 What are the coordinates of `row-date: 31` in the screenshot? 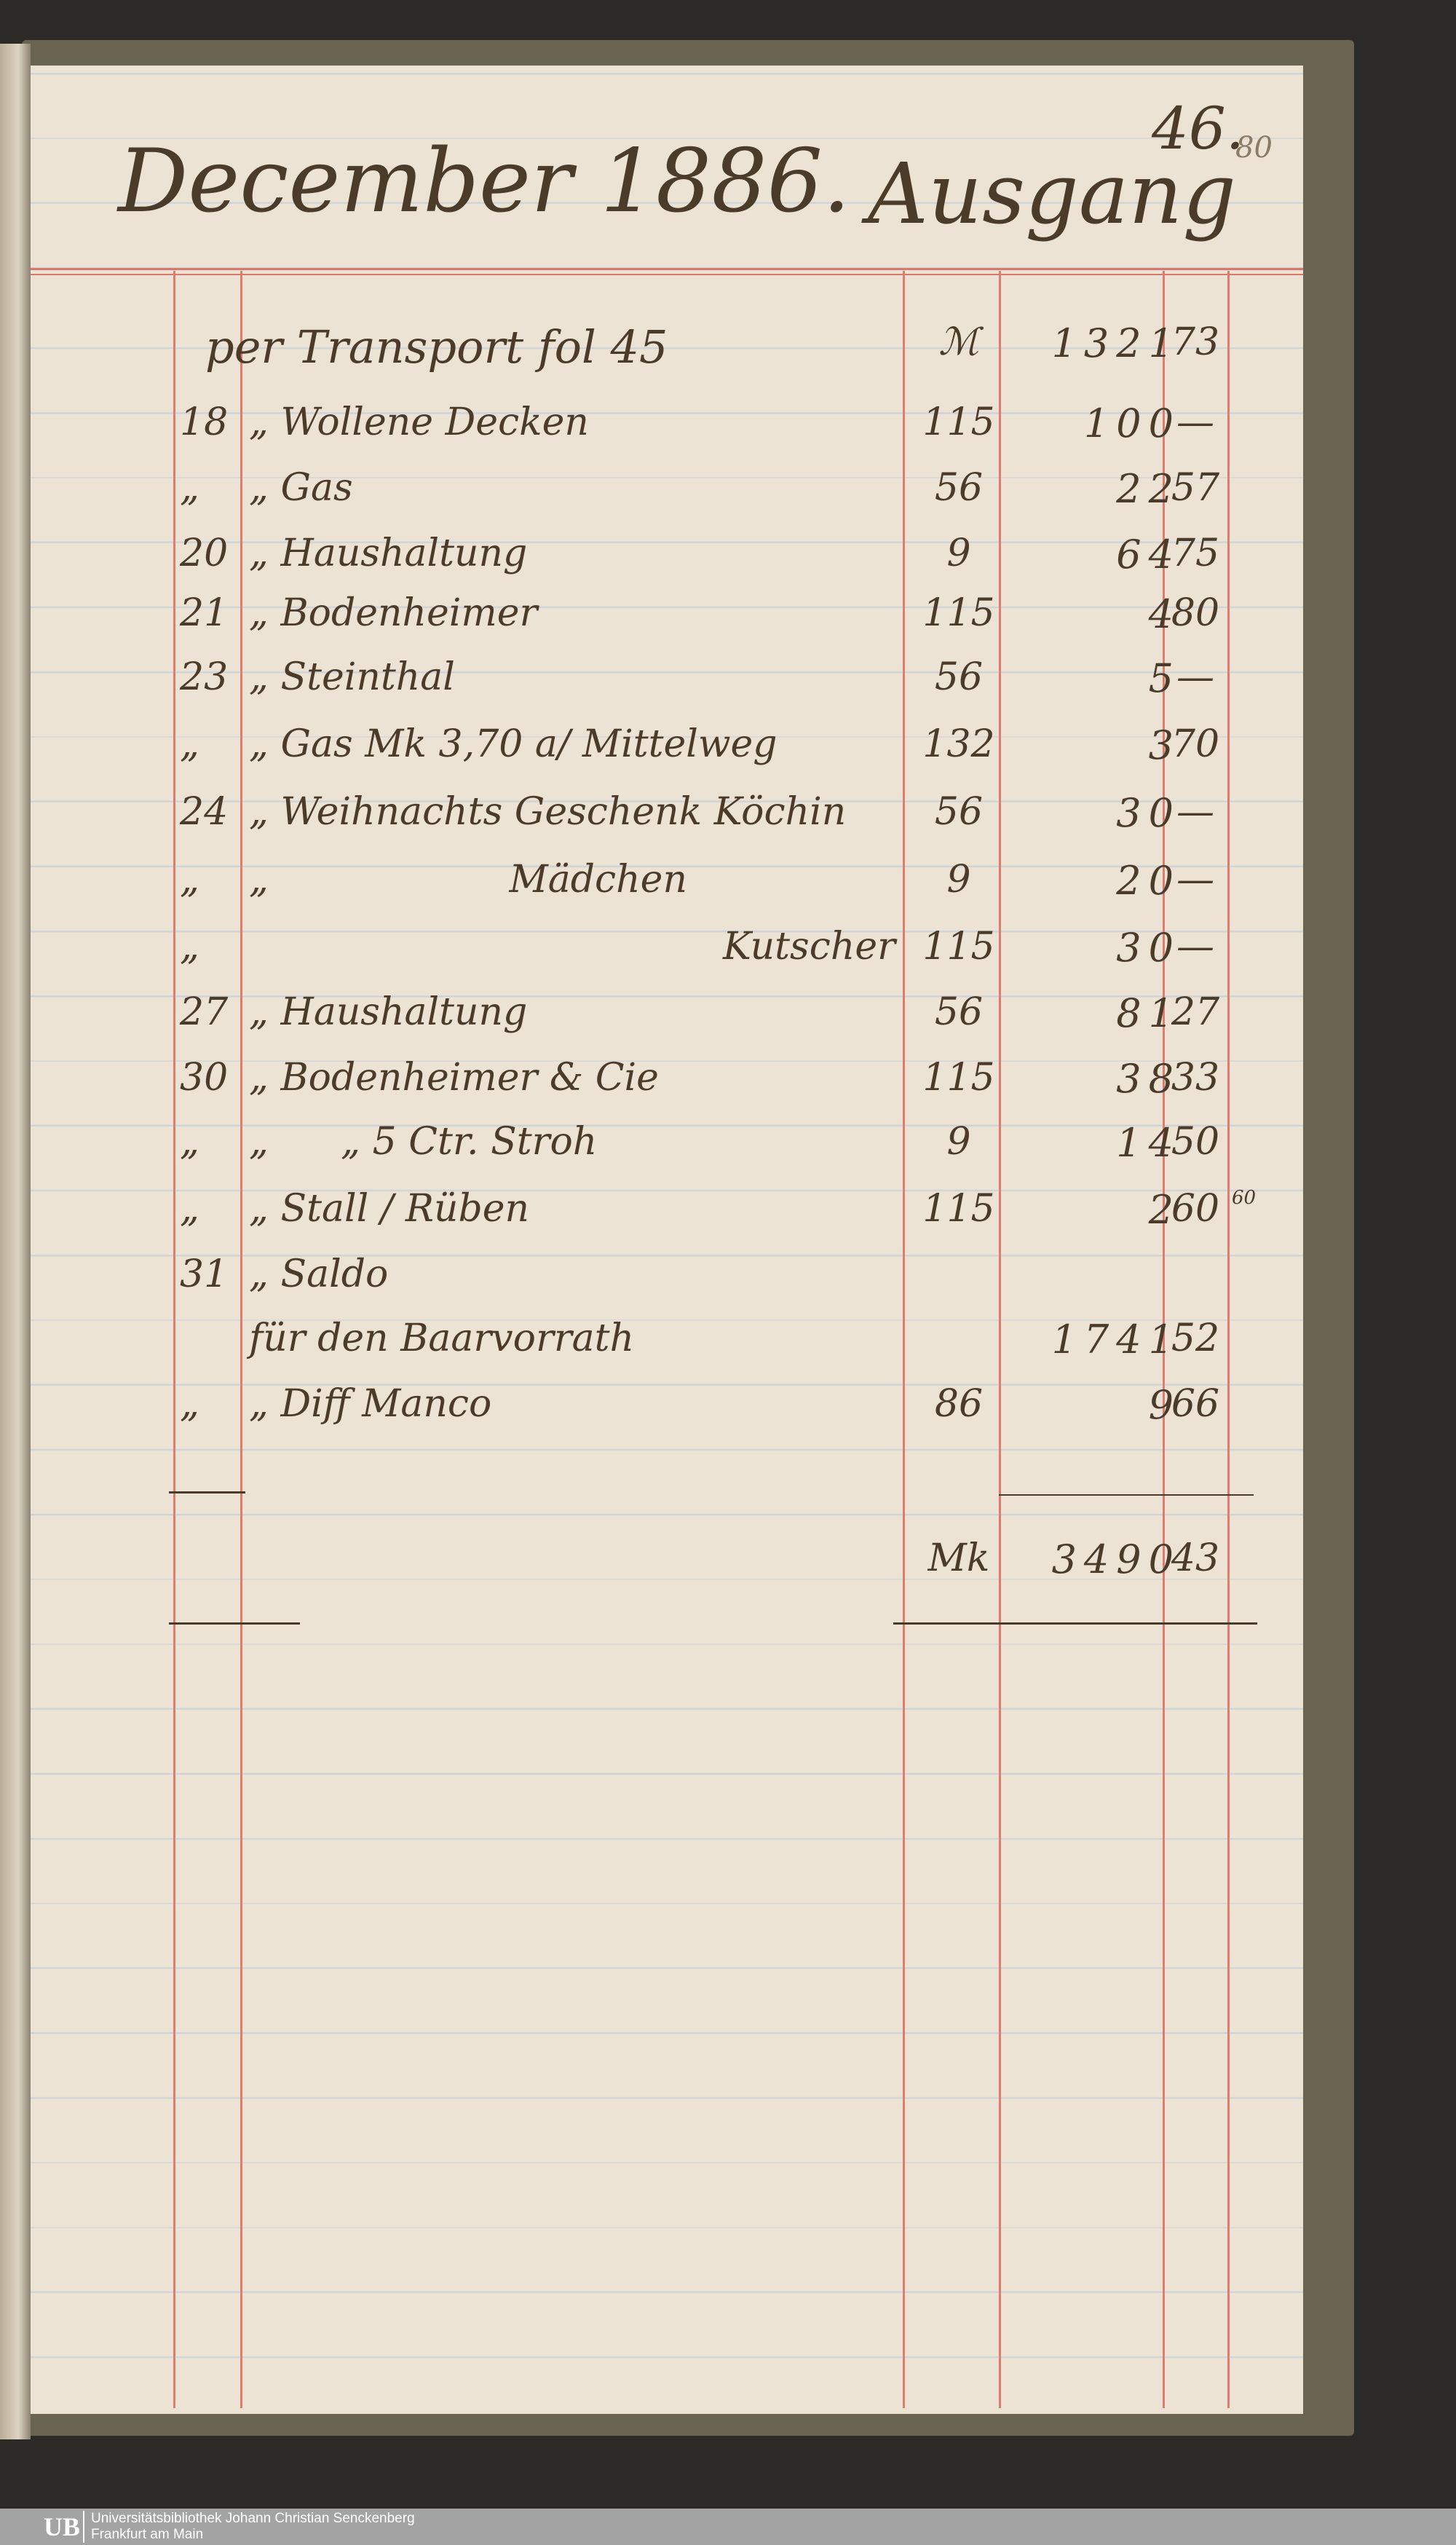 It's located at (204, 1274).